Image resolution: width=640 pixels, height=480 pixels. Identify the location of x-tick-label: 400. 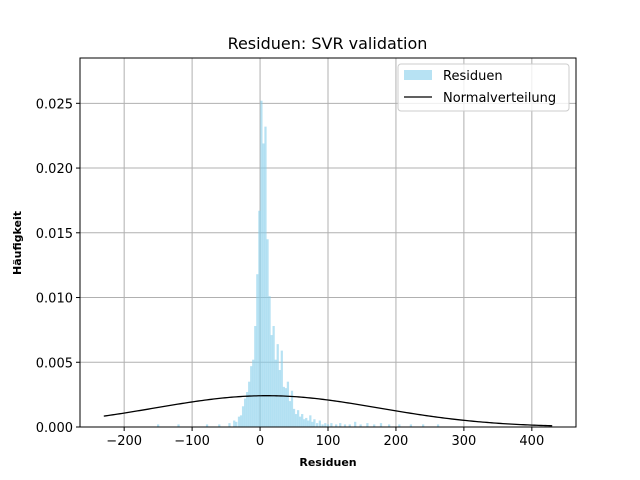
(531, 441).